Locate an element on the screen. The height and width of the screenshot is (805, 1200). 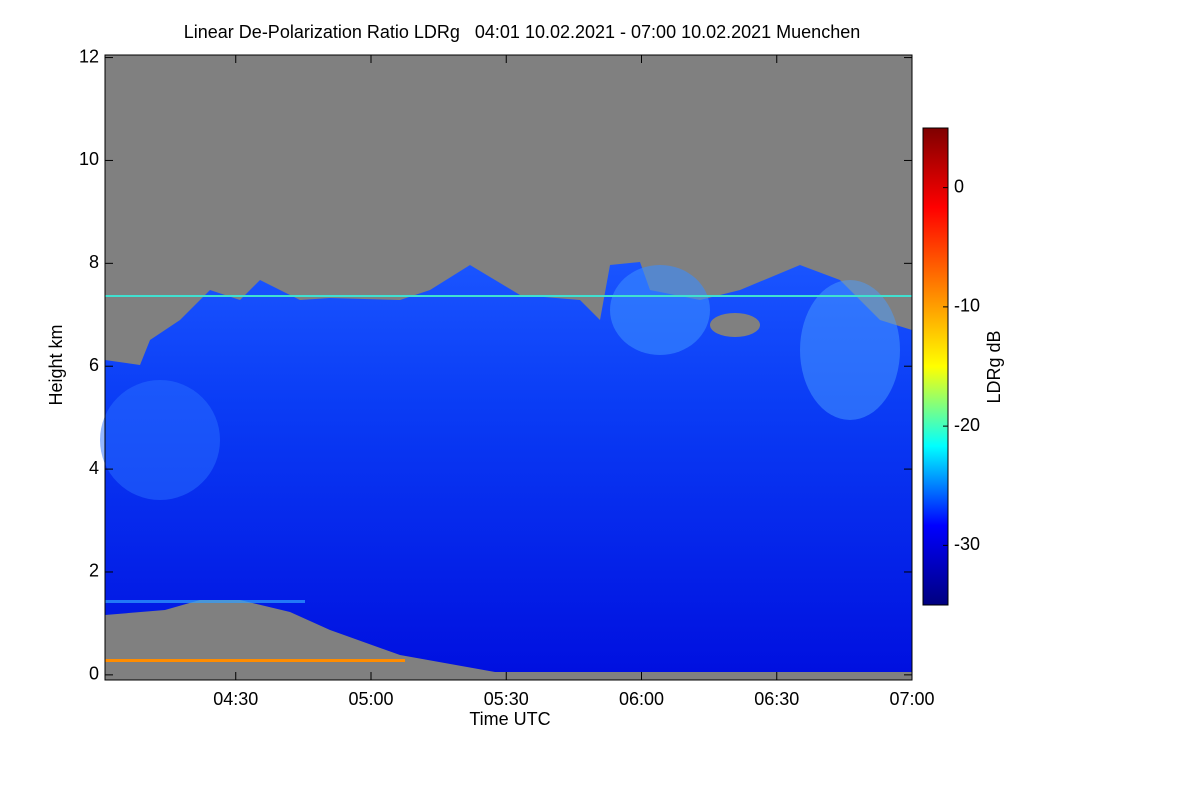
x-tick-label: 06:30 is located at coordinates (776, 699).